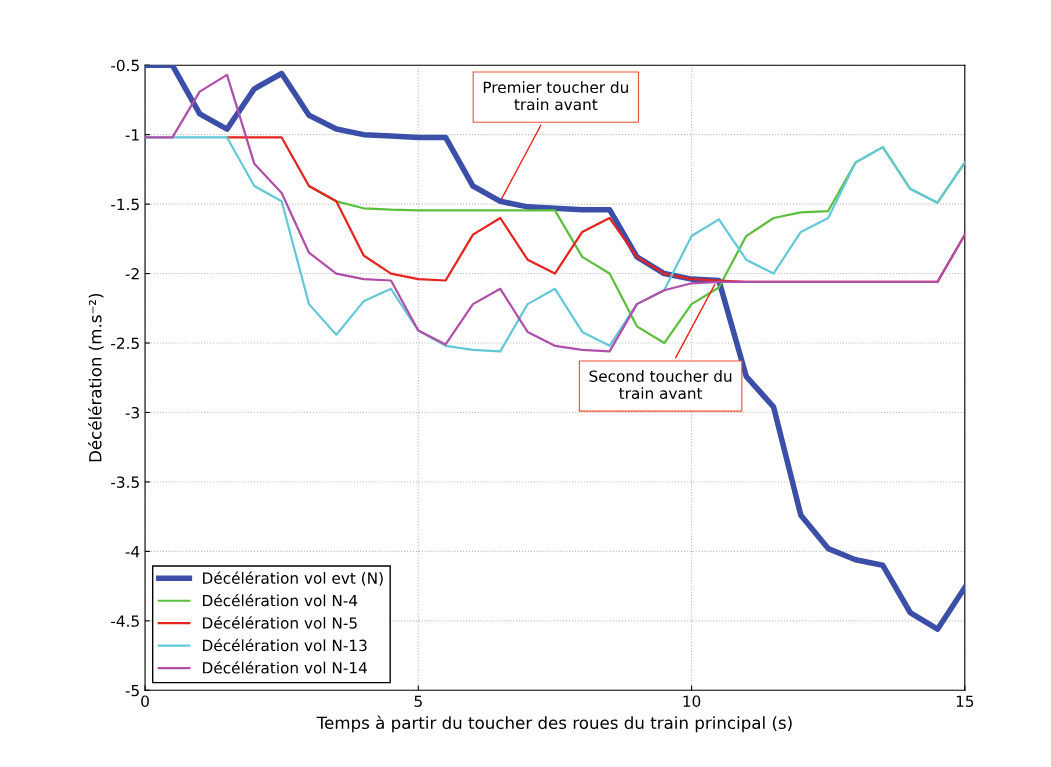  What do you see at coordinates (125, 621) in the screenshot?
I see `y-tick-label: -4.5` at bounding box center [125, 621].